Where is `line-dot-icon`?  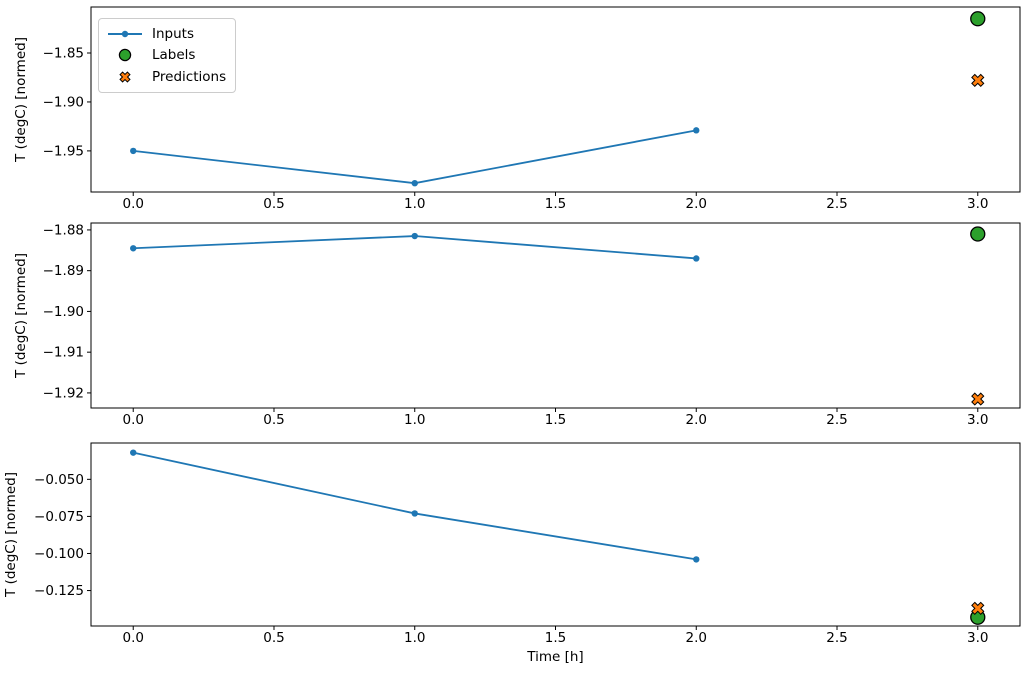 line-dot-icon is located at coordinates (125, 34).